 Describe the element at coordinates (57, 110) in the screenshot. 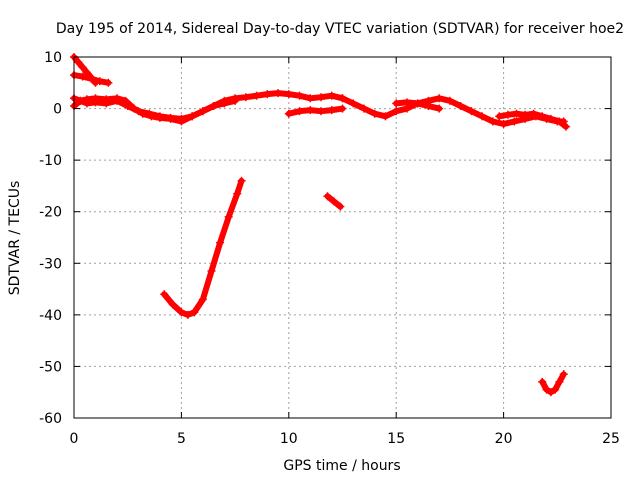

I see `y-tick-label: 0` at that location.